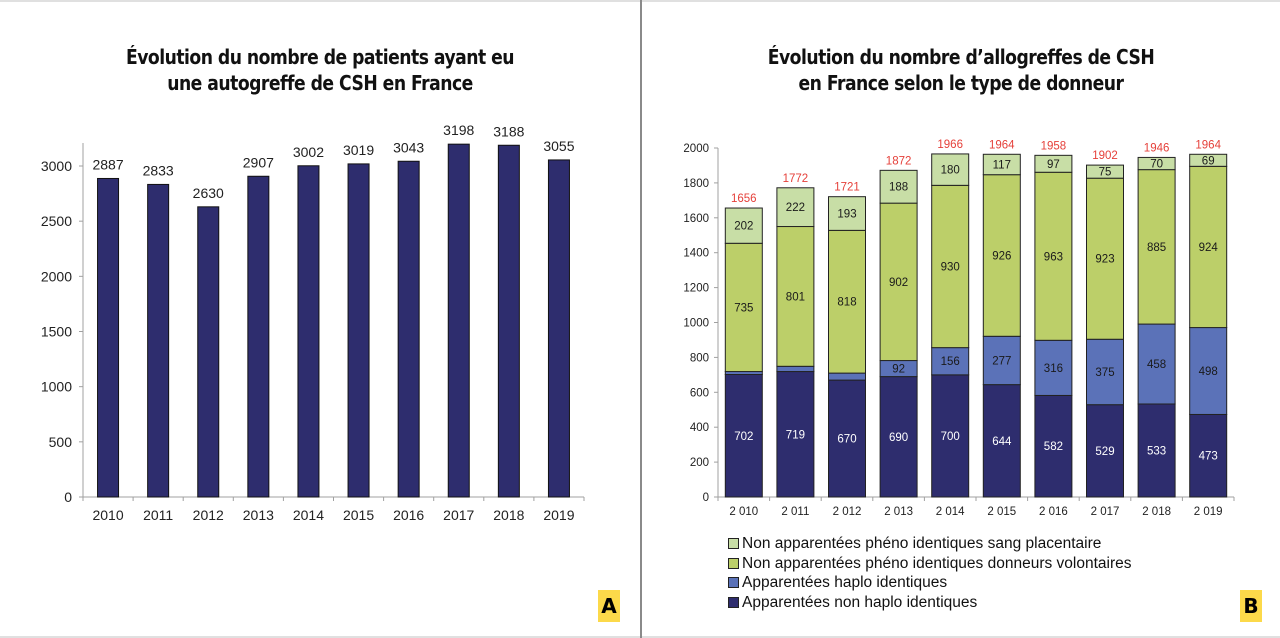  What do you see at coordinates (733, 602) in the screenshot?
I see `legend-swatch-non-haplo-identiques` at bounding box center [733, 602].